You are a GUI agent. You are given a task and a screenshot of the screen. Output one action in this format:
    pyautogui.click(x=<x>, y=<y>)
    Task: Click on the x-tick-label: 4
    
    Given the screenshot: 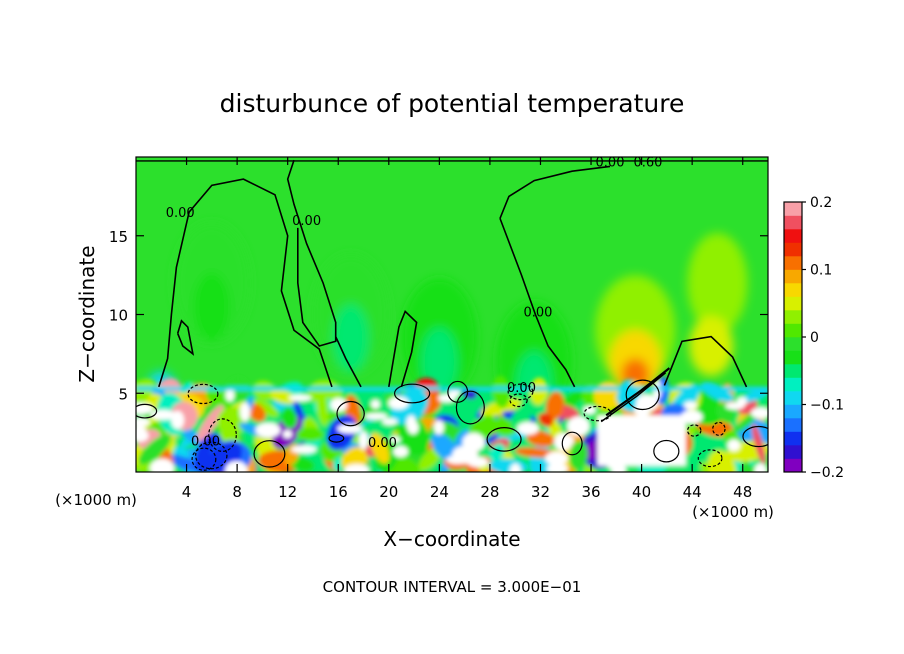 What is the action you would take?
    pyautogui.click(x=187, y=492)
    